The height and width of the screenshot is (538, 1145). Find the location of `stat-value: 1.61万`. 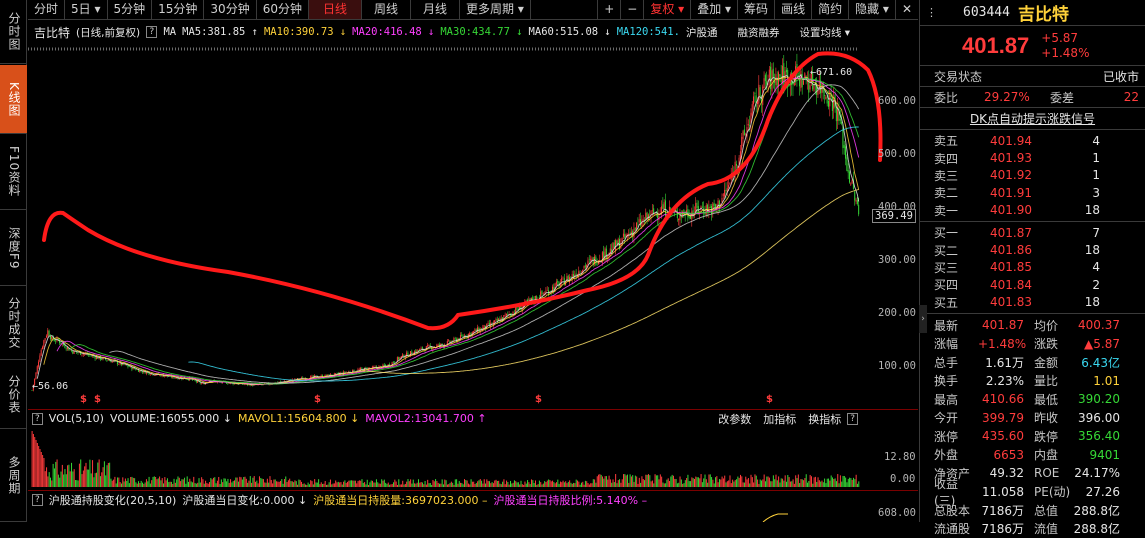

stat-value: 1.61万 is located at coordinates (1004, 362).